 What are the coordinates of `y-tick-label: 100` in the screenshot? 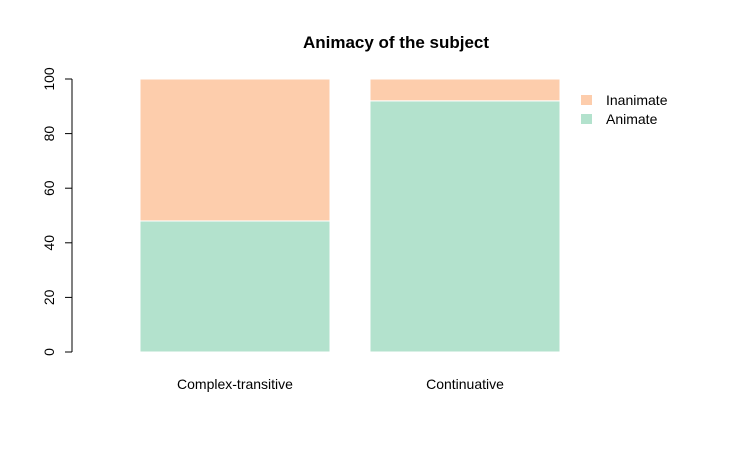 It's located at (49, 79).